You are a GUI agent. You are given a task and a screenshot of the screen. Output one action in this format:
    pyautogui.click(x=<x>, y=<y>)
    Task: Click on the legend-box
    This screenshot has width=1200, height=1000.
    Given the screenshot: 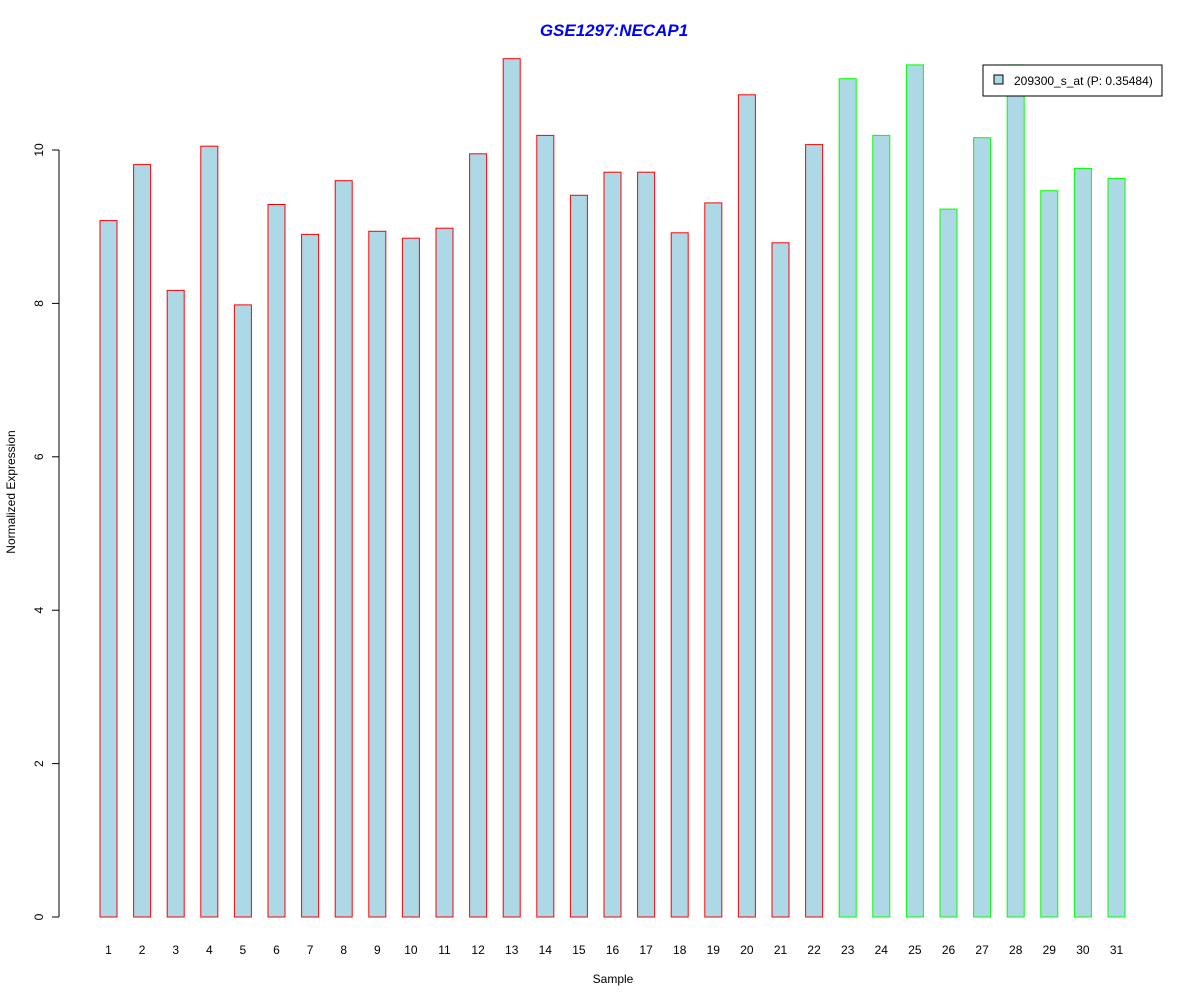 What is the action you would take?
    pyautogui.click(x=1072, y=80)
    